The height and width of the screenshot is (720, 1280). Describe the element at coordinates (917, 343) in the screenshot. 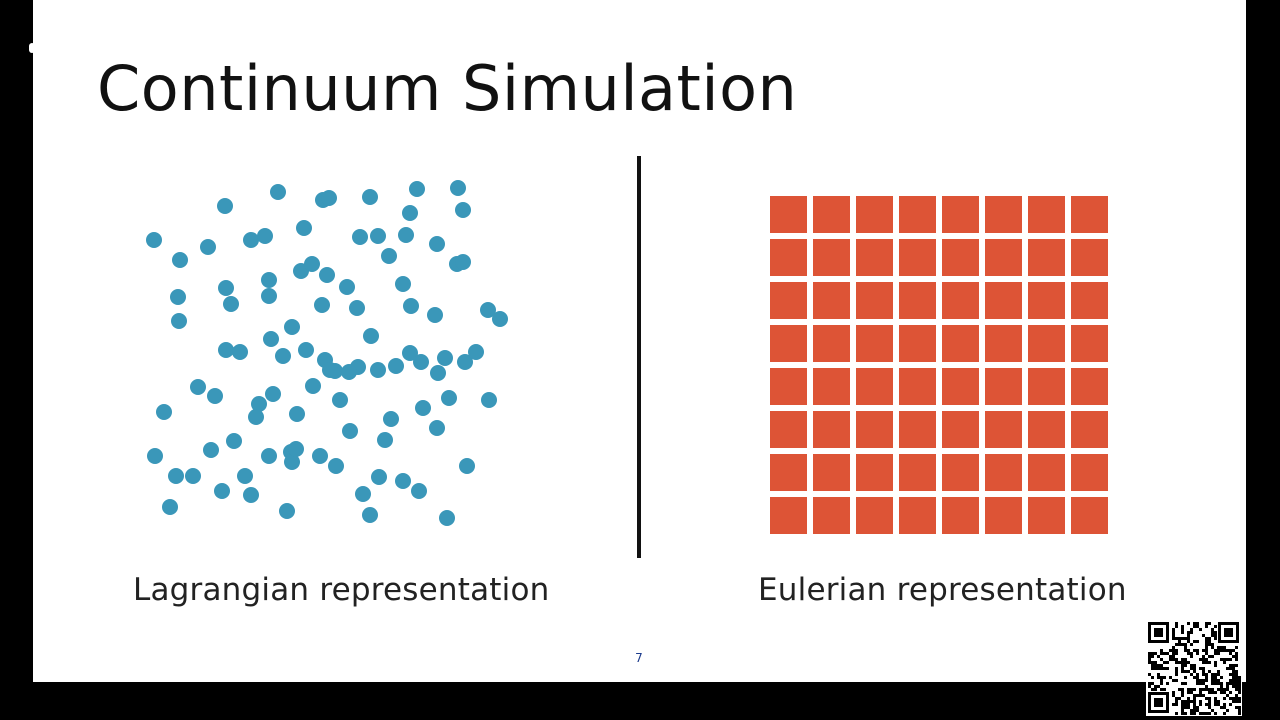

I see `grid-cell-r4-c4` at that location.